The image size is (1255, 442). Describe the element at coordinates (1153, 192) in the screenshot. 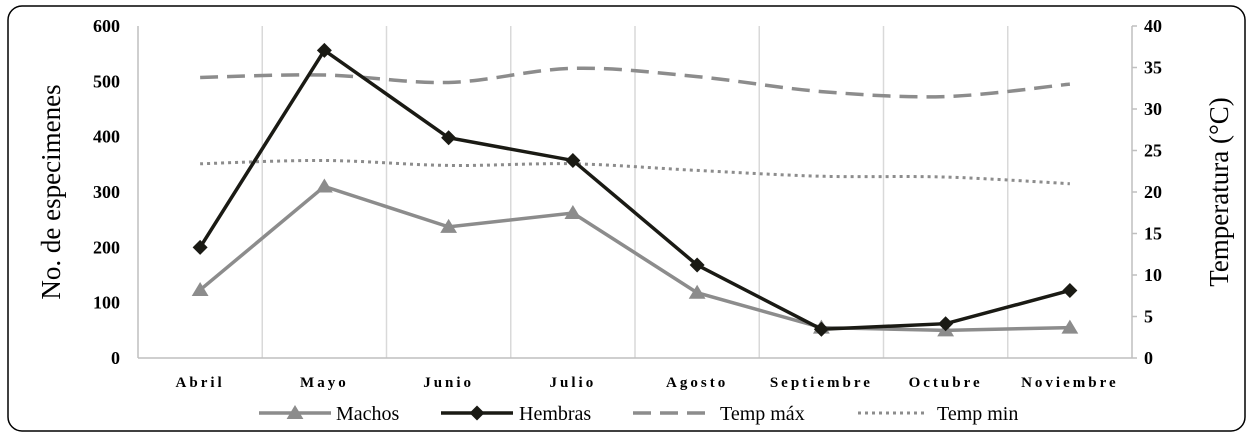

I see `y2-tick-label: 20` at that location.